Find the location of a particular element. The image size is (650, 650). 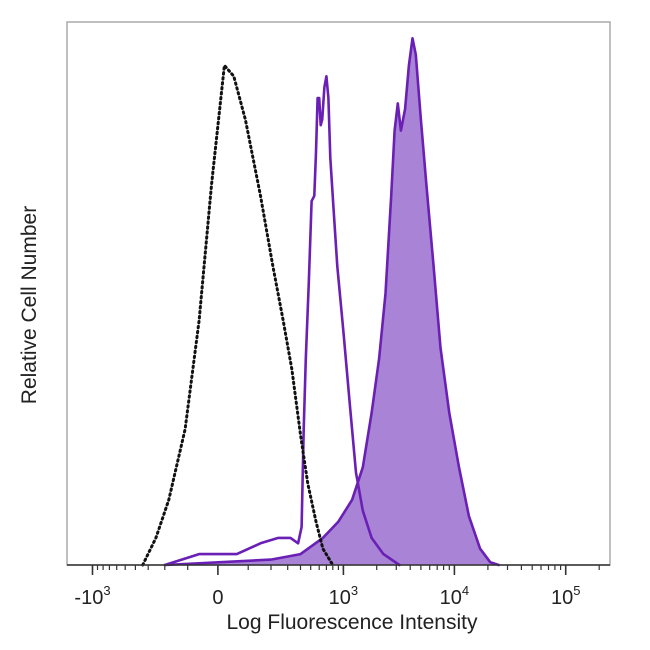

x-tick-label-0: -103 is located at coordinates (92, 596).